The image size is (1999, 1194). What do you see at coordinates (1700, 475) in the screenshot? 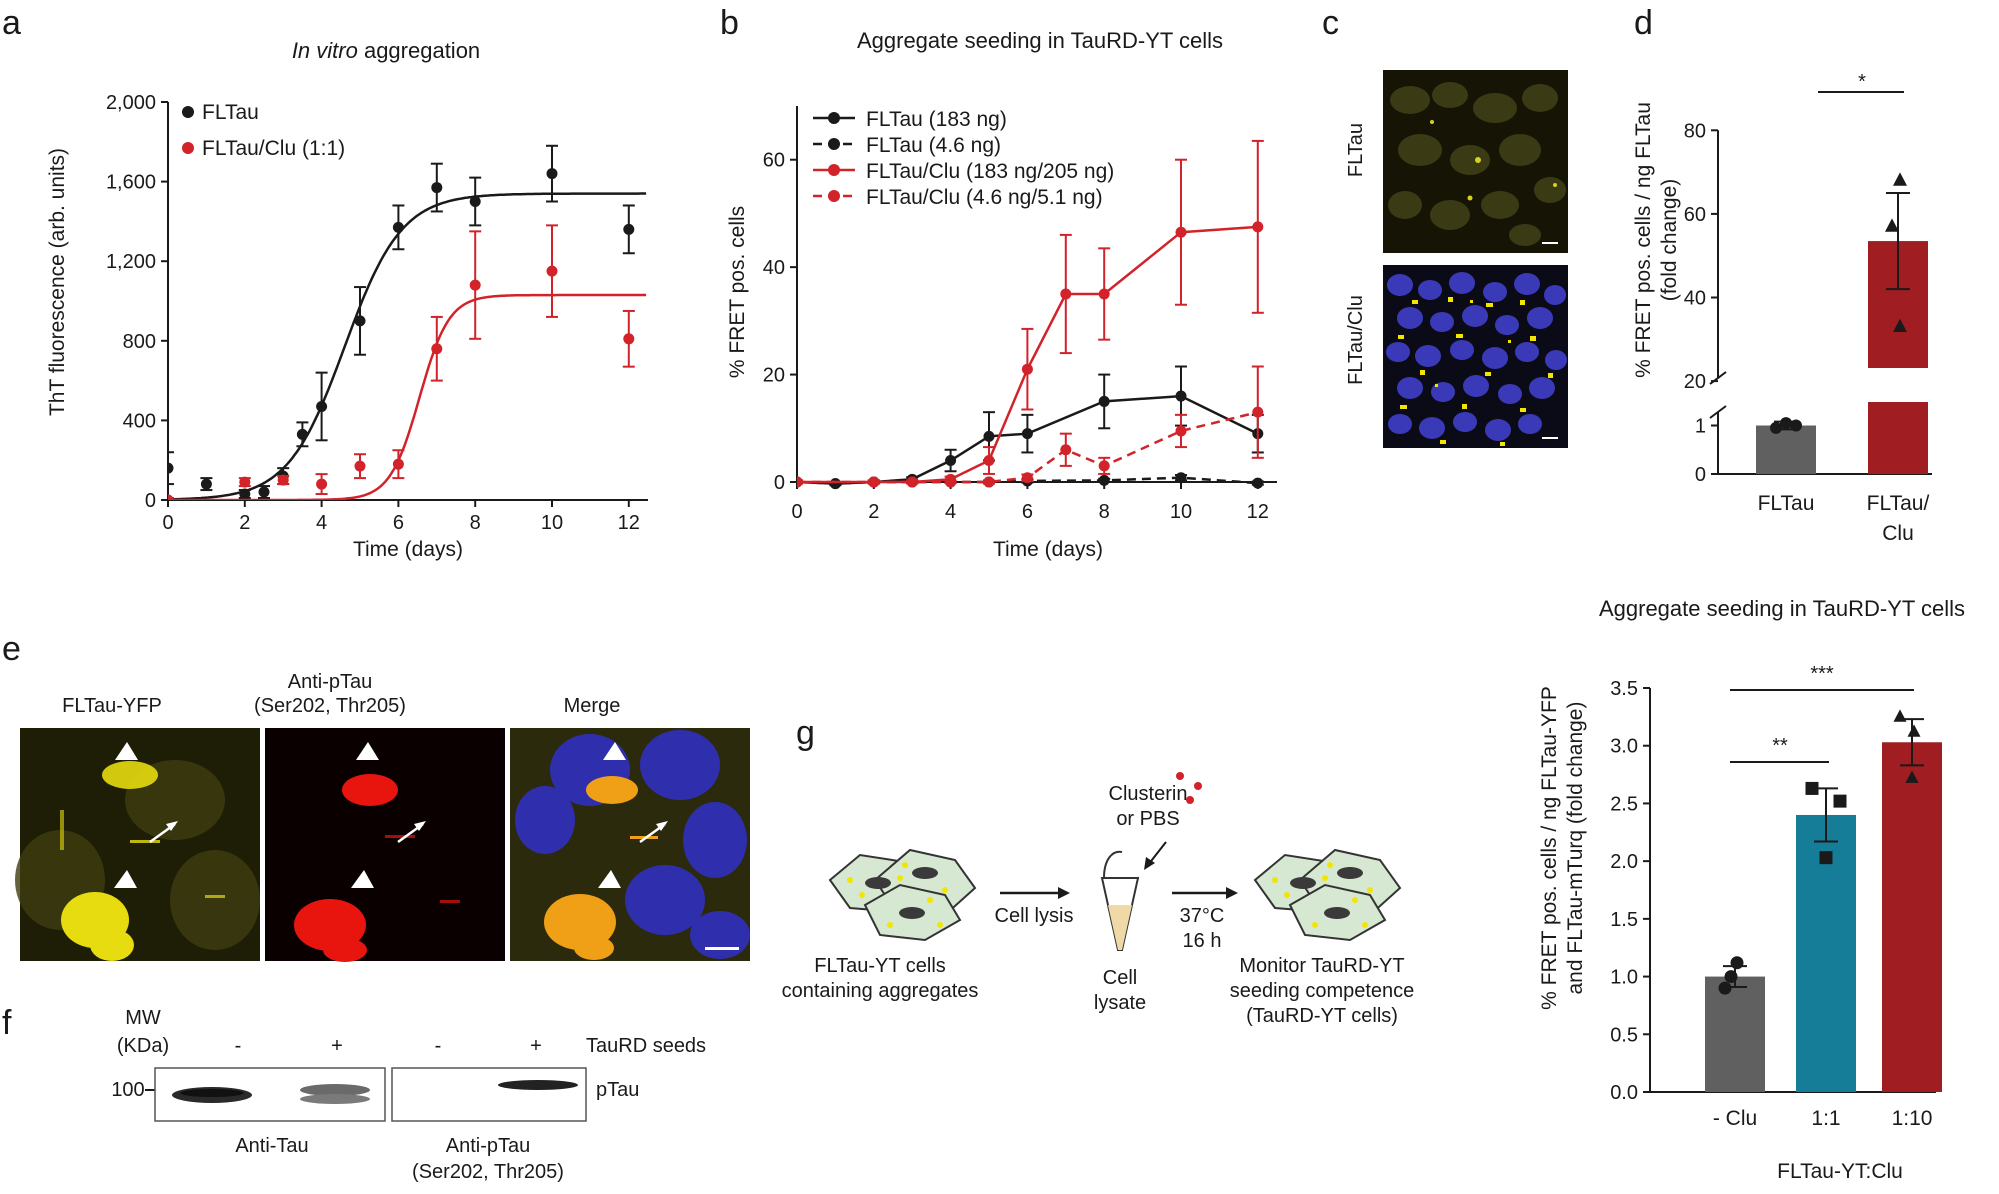
I see `chart-d-y-tick-label: 0` at bounding box center [1700, 475].